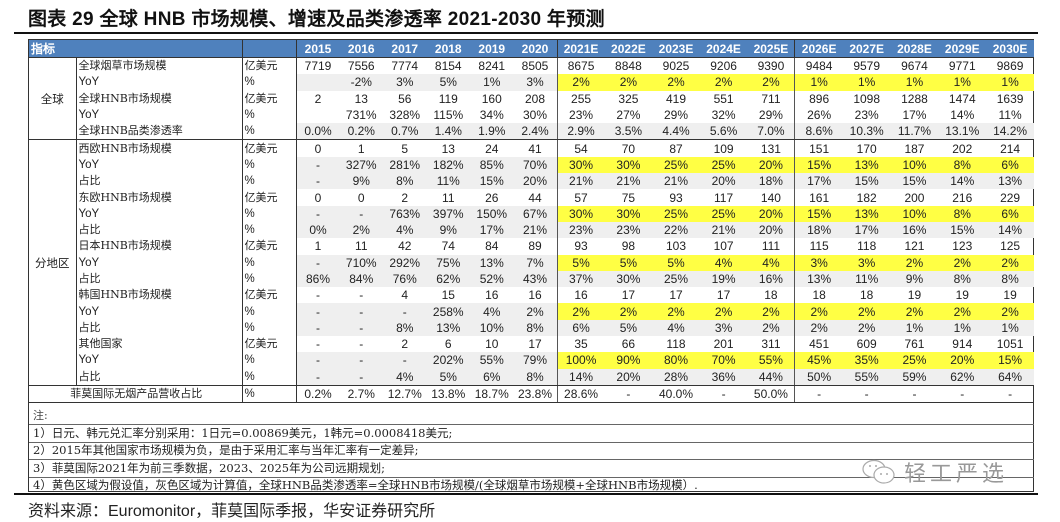 The image size is (1060, 522). Describe the element at coordinates (492, 279) in the screenshot. I see `table-cell: 52%` at that location.